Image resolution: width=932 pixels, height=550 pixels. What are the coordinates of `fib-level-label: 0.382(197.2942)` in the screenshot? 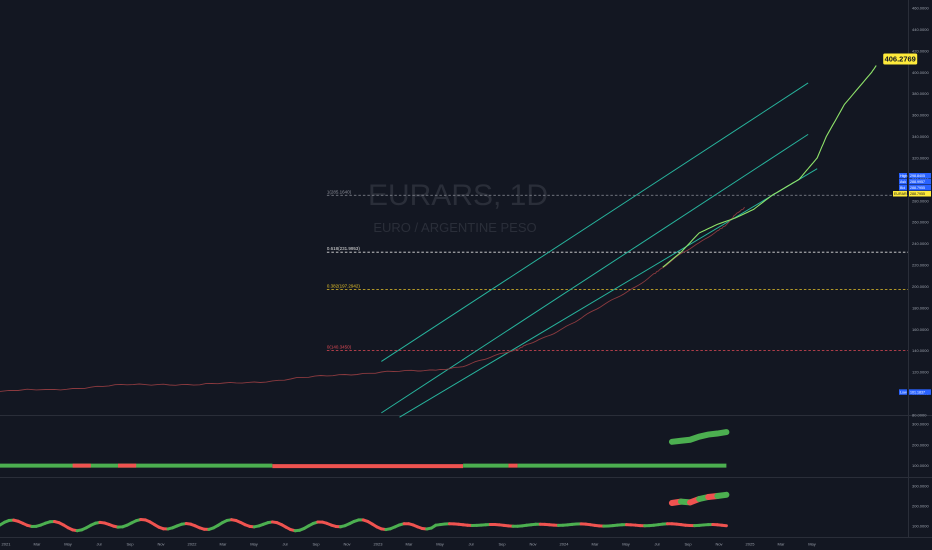 It's located at (344, 285).